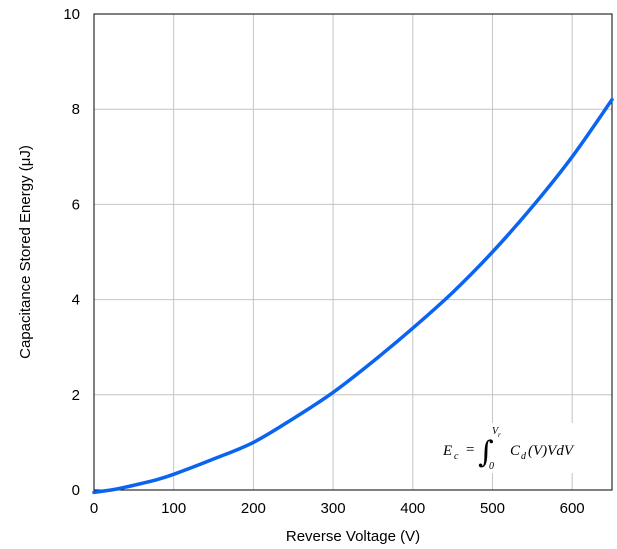 The image size is (617, 549). I want to click on x-tick-label: 100, so click(173, 508).